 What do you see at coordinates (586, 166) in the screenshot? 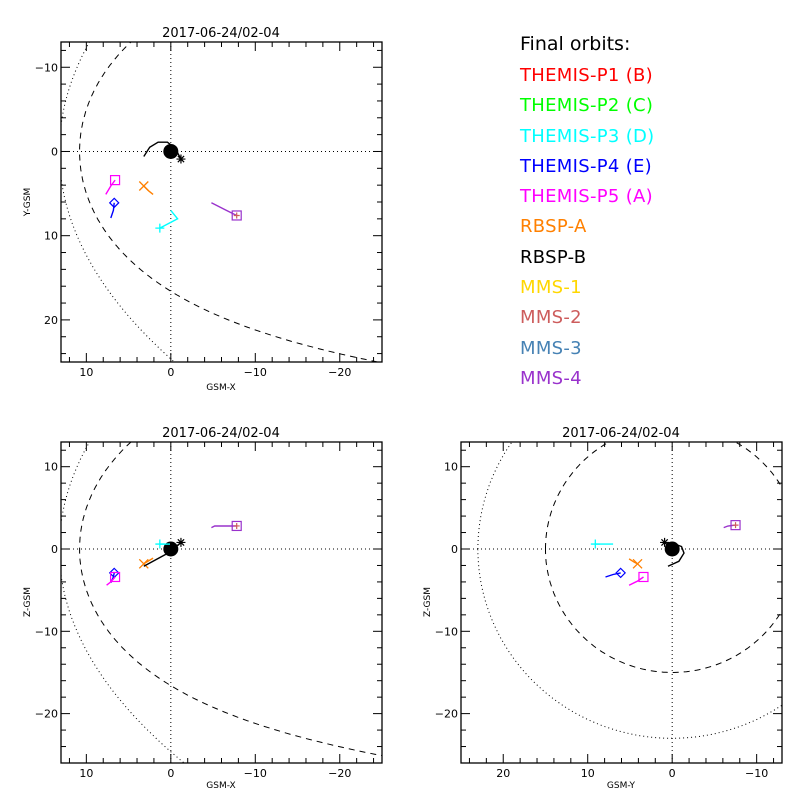
I see `legend-item: THEMIS-P4 (E)` at bounding box center [586, 166].